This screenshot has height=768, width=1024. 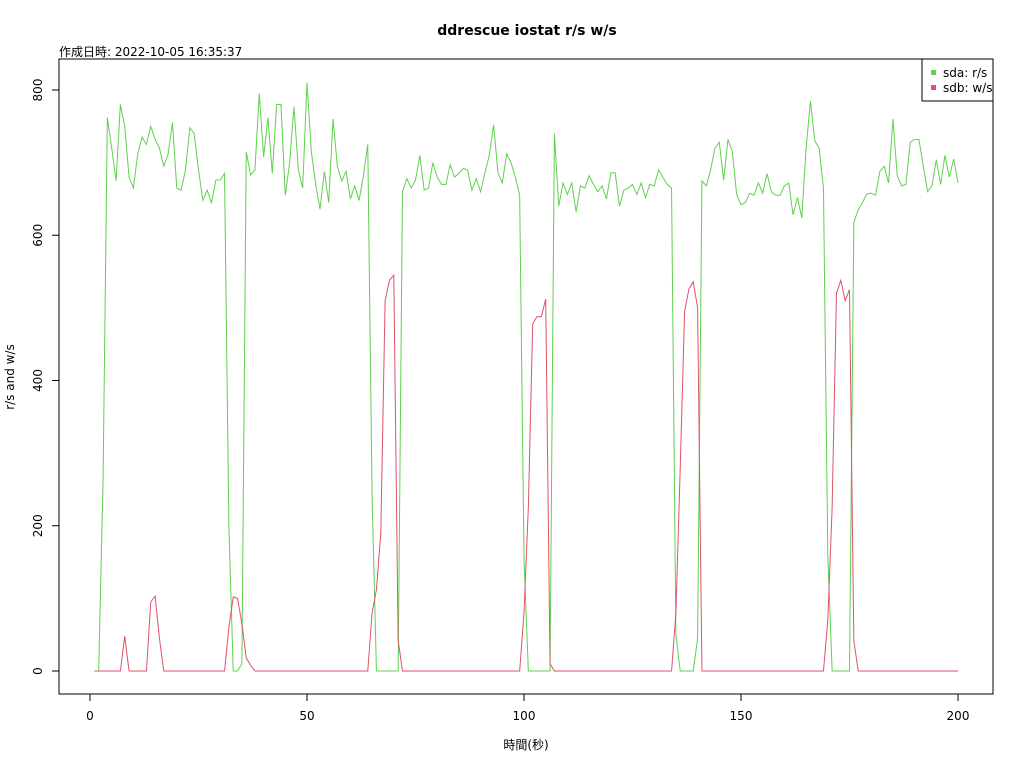 I want to click on x-tick-label: 150, so click(x=741, y=716).